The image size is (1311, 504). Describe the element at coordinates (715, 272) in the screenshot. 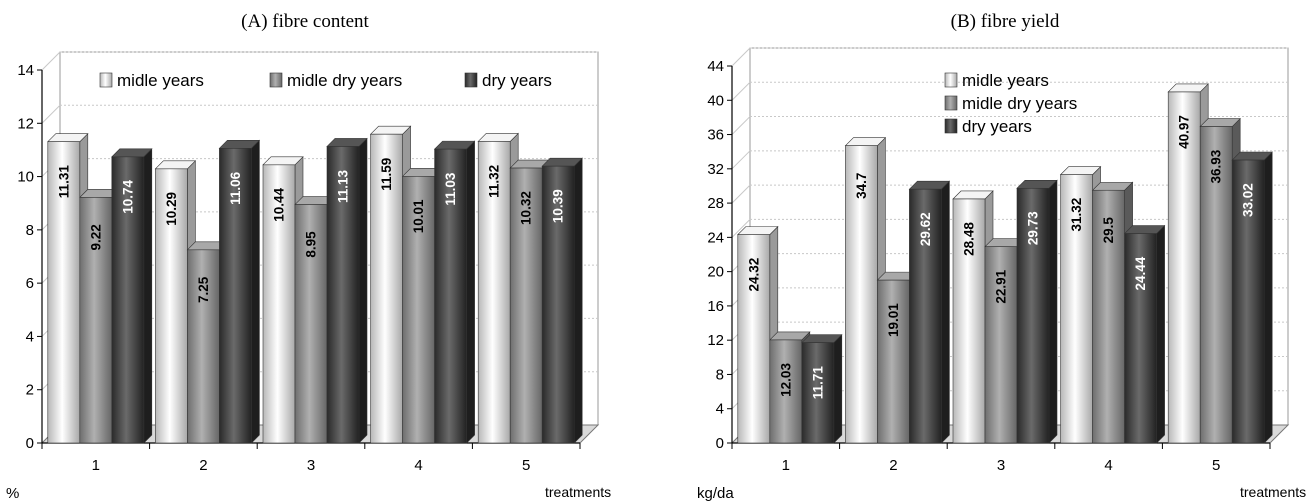

I see `y-tick-label: 20` at that location.